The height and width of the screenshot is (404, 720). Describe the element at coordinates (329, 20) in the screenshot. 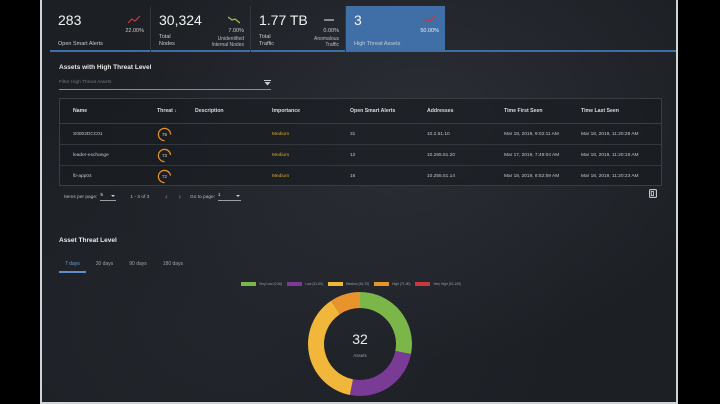

I see `trend-flat-icon` at that location.